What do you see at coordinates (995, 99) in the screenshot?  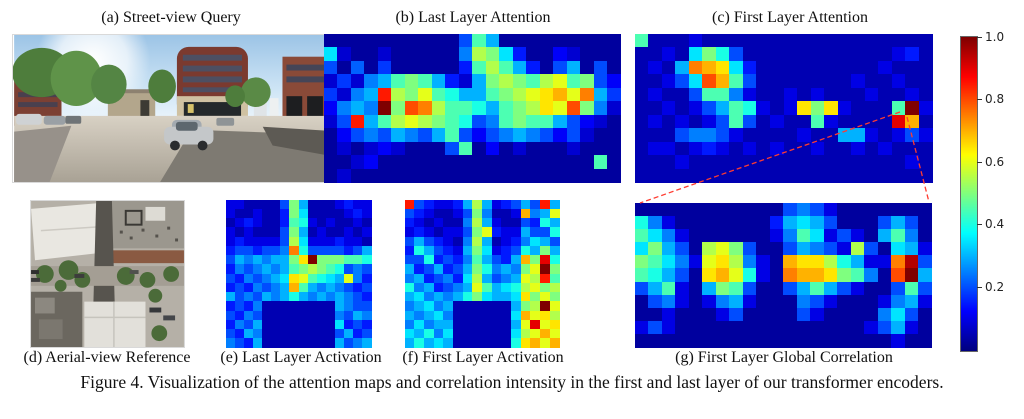 I see `tick-label: 0.8` at bounding box center [995, 99].